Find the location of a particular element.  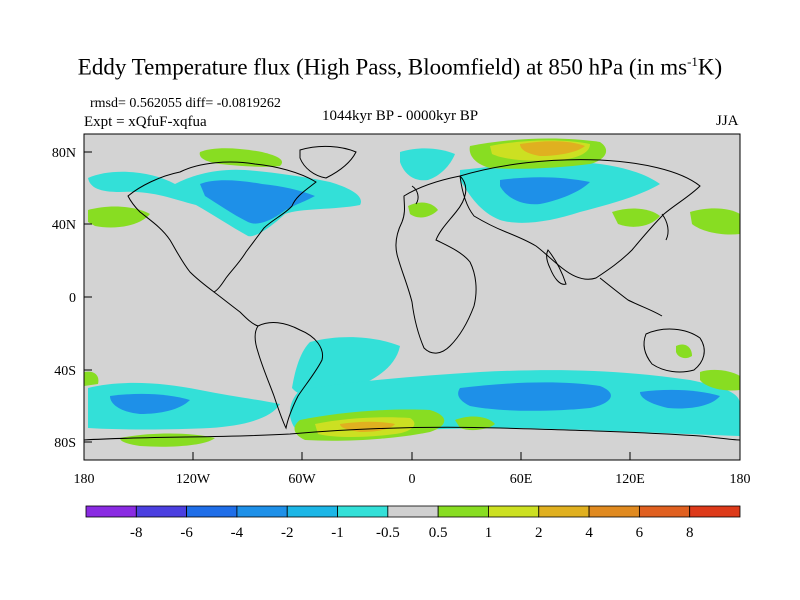

field-north-america-blue is located at coordinates (257, 202).